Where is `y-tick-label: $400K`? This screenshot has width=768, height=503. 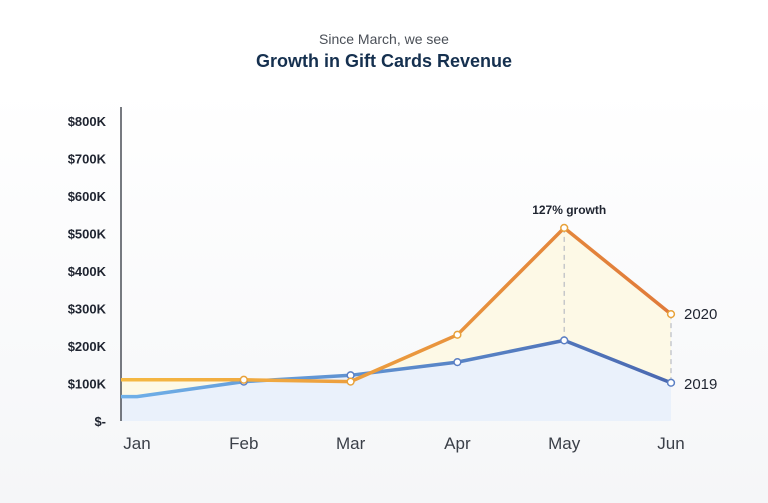
y-tick-label: $400K is located at coordinates (87, 271).